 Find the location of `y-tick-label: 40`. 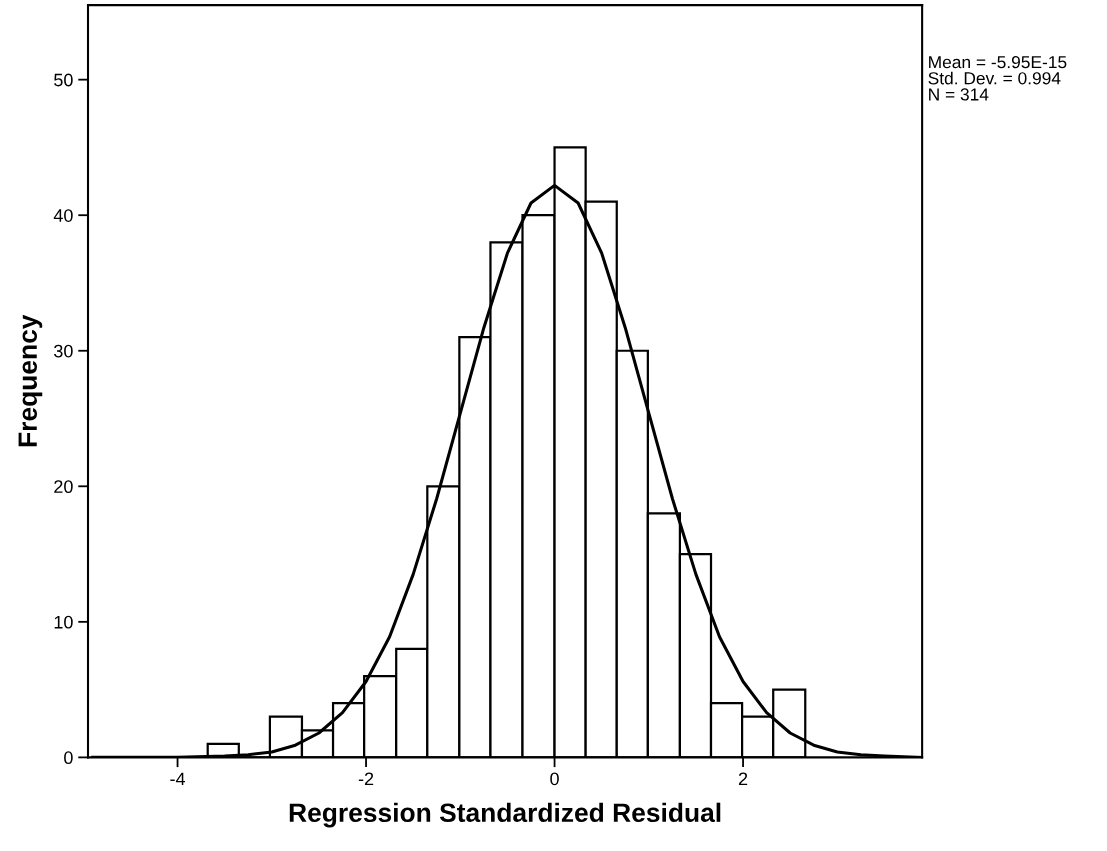

y-tick-label: 40 is located at coordinates (63, 215).